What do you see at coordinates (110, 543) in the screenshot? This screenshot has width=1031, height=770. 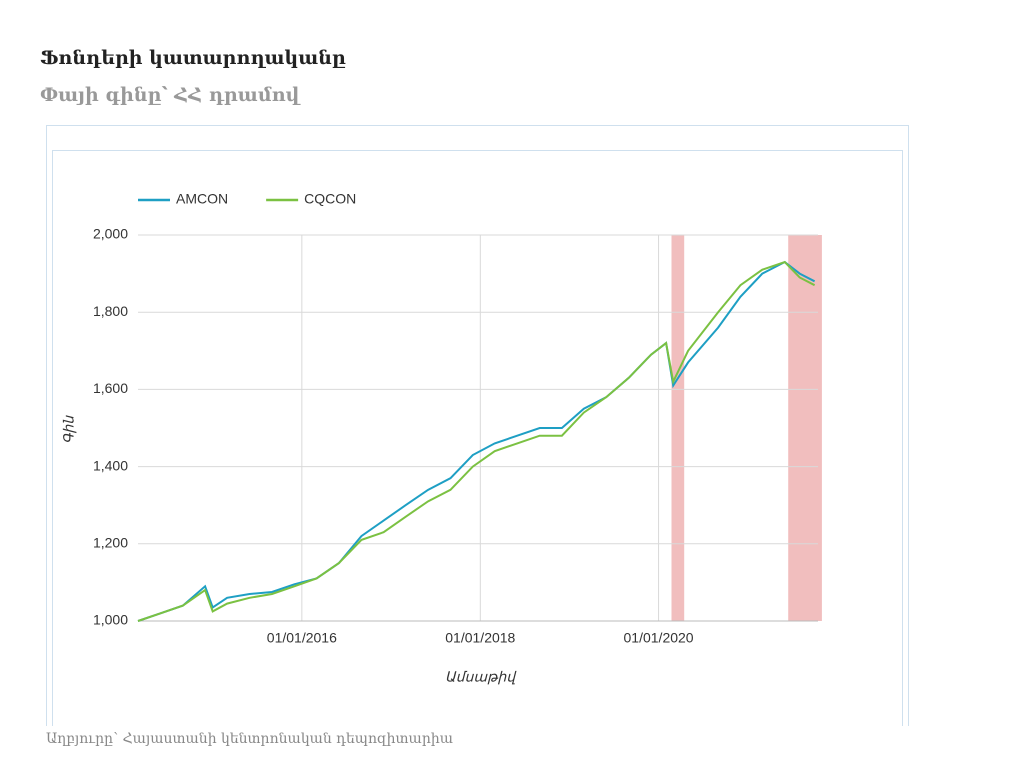 I see `y-tick-label: 1,200` at bounding box center [110, 543].